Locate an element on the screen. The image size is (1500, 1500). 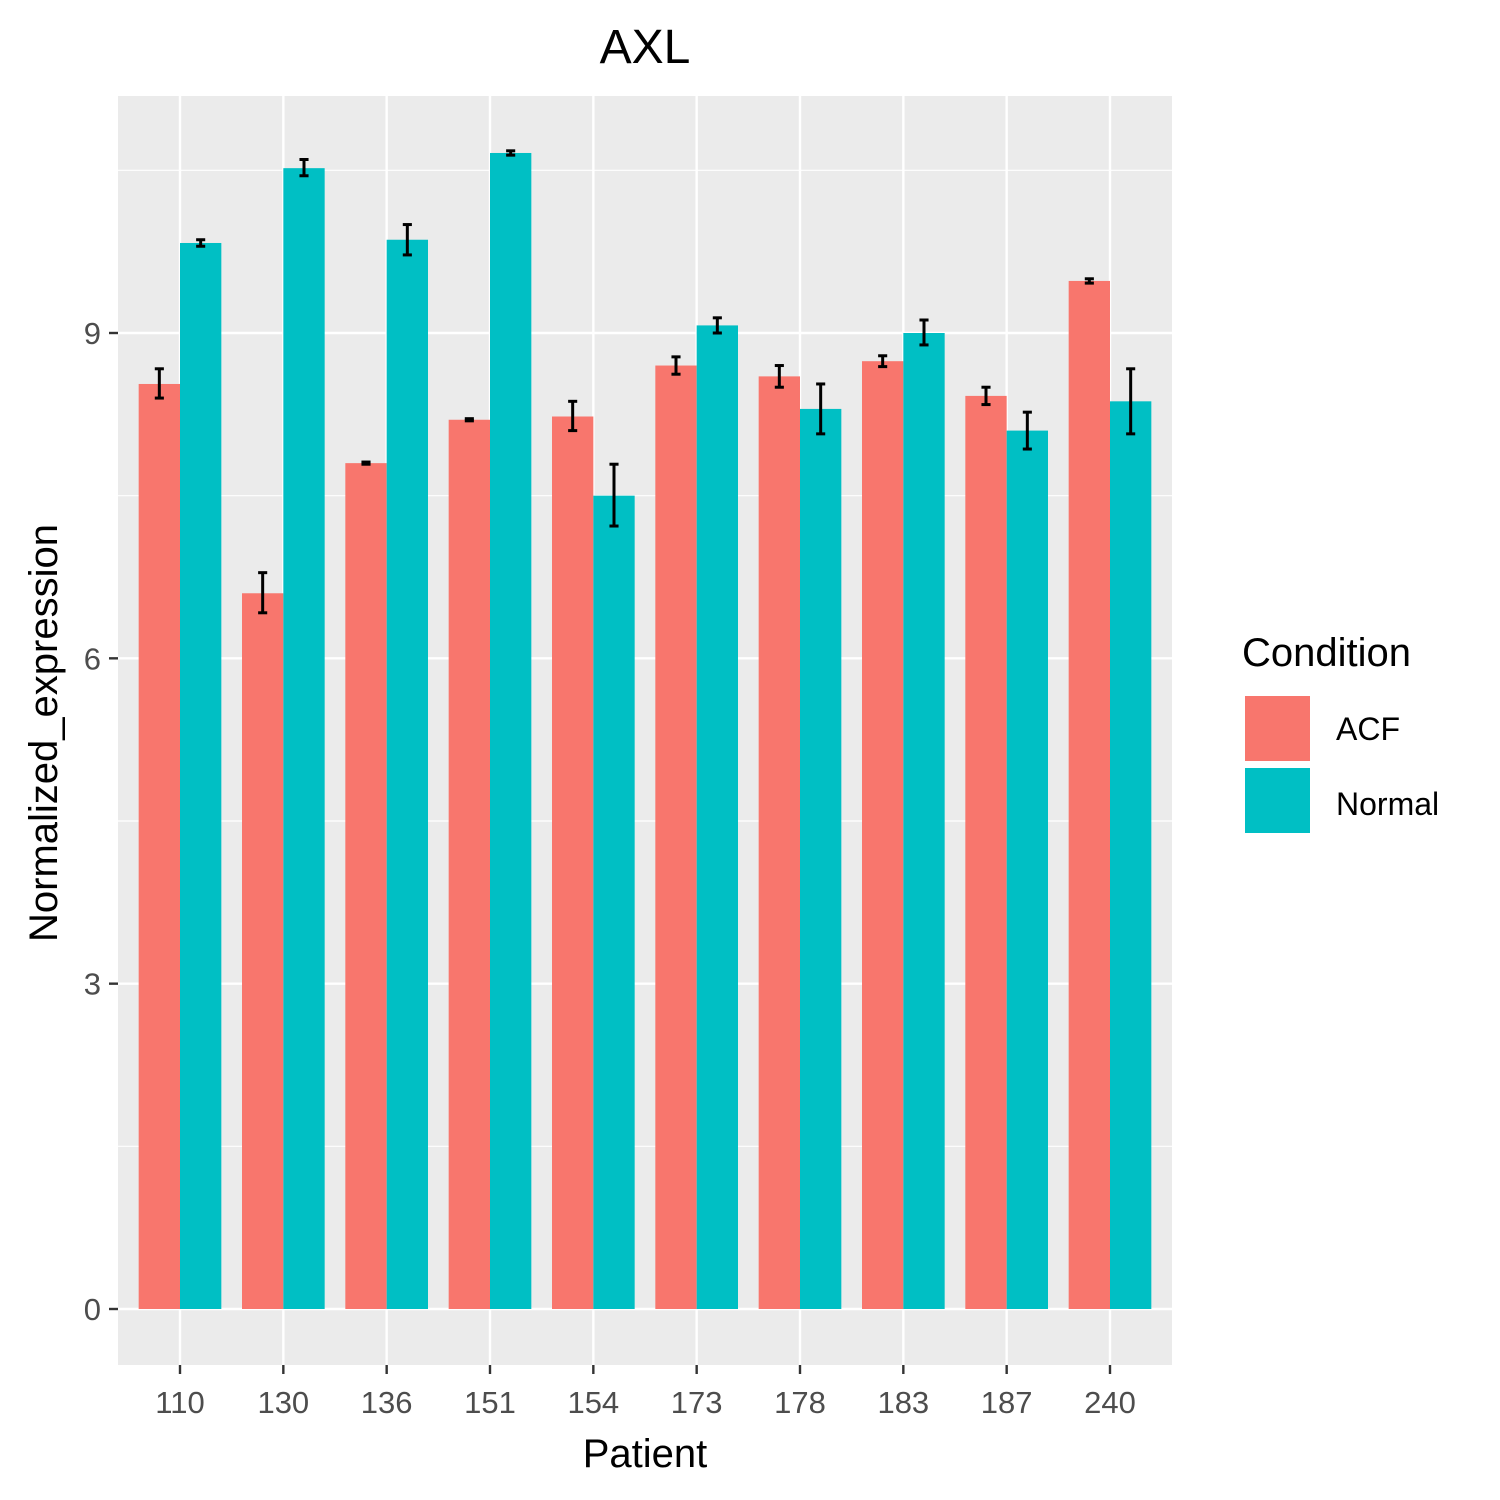
legend-key-normal is located at coordinates (1277, 800).